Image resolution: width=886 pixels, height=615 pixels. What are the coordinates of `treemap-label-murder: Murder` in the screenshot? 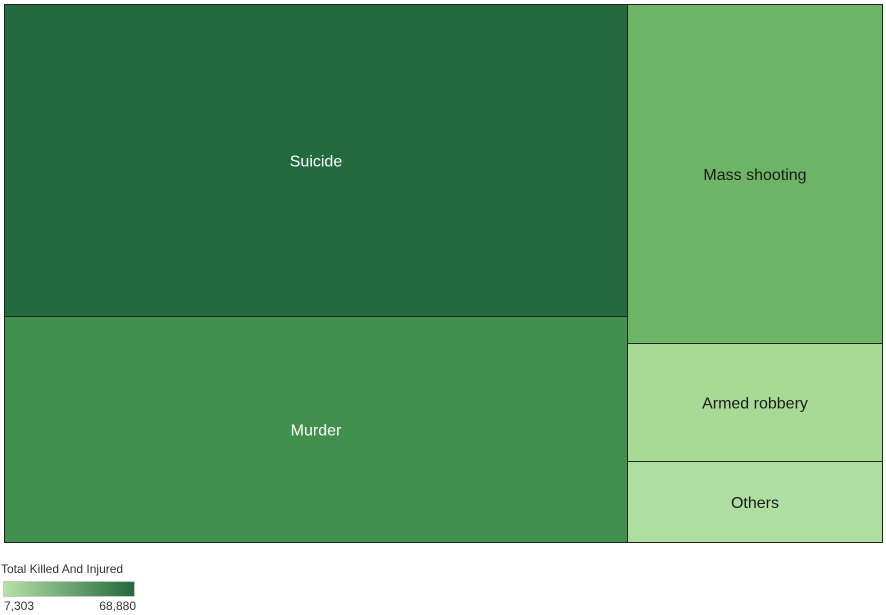 It's located at (316, 431).